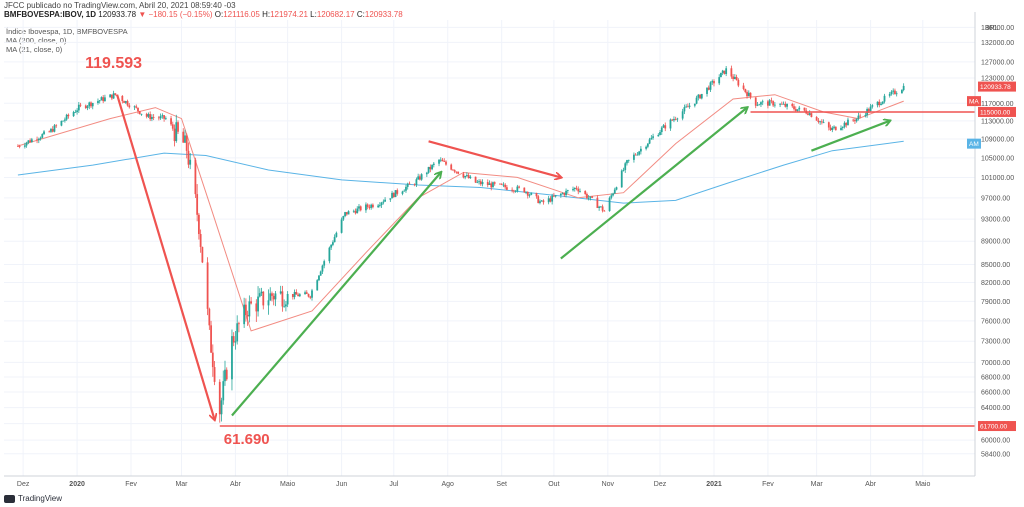 The width and height of the screenshot is (1024, 507). What do you see at coordinates (34, 49) in the screenshot?
I see `legend-ma21: MA (21, close, 0)` at bounding box center [34, 49].